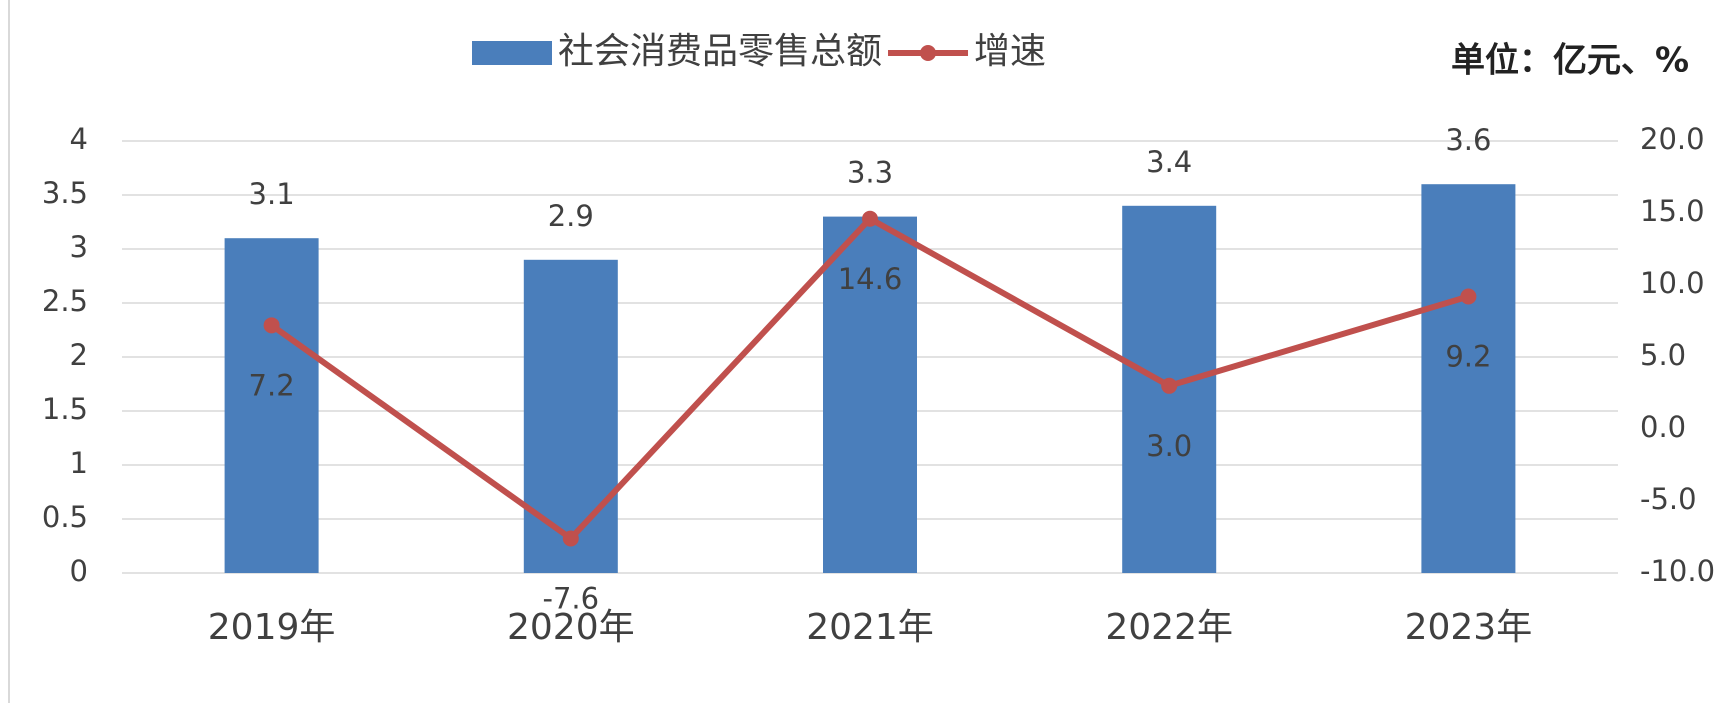 This screenshot has height=703, width=1729. What do you see at coordinates (928, 53) in the screenshot?
I see `legend-marker` at bounding box center [928, 53].